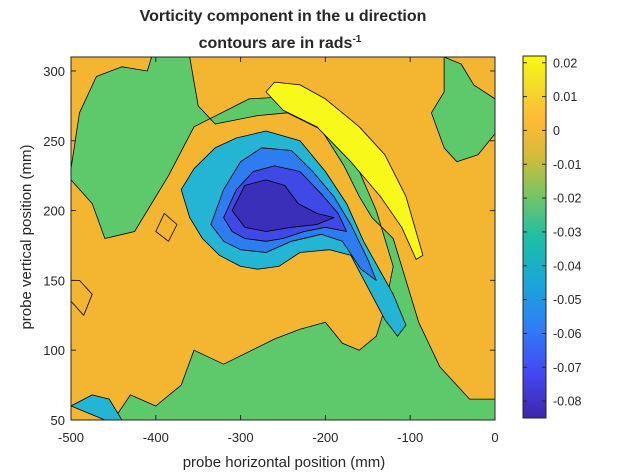  What do you see at coordinates (54, 71) in the screenshot?
I see `y-tick-label: 300` at bounding box center [54, 71].